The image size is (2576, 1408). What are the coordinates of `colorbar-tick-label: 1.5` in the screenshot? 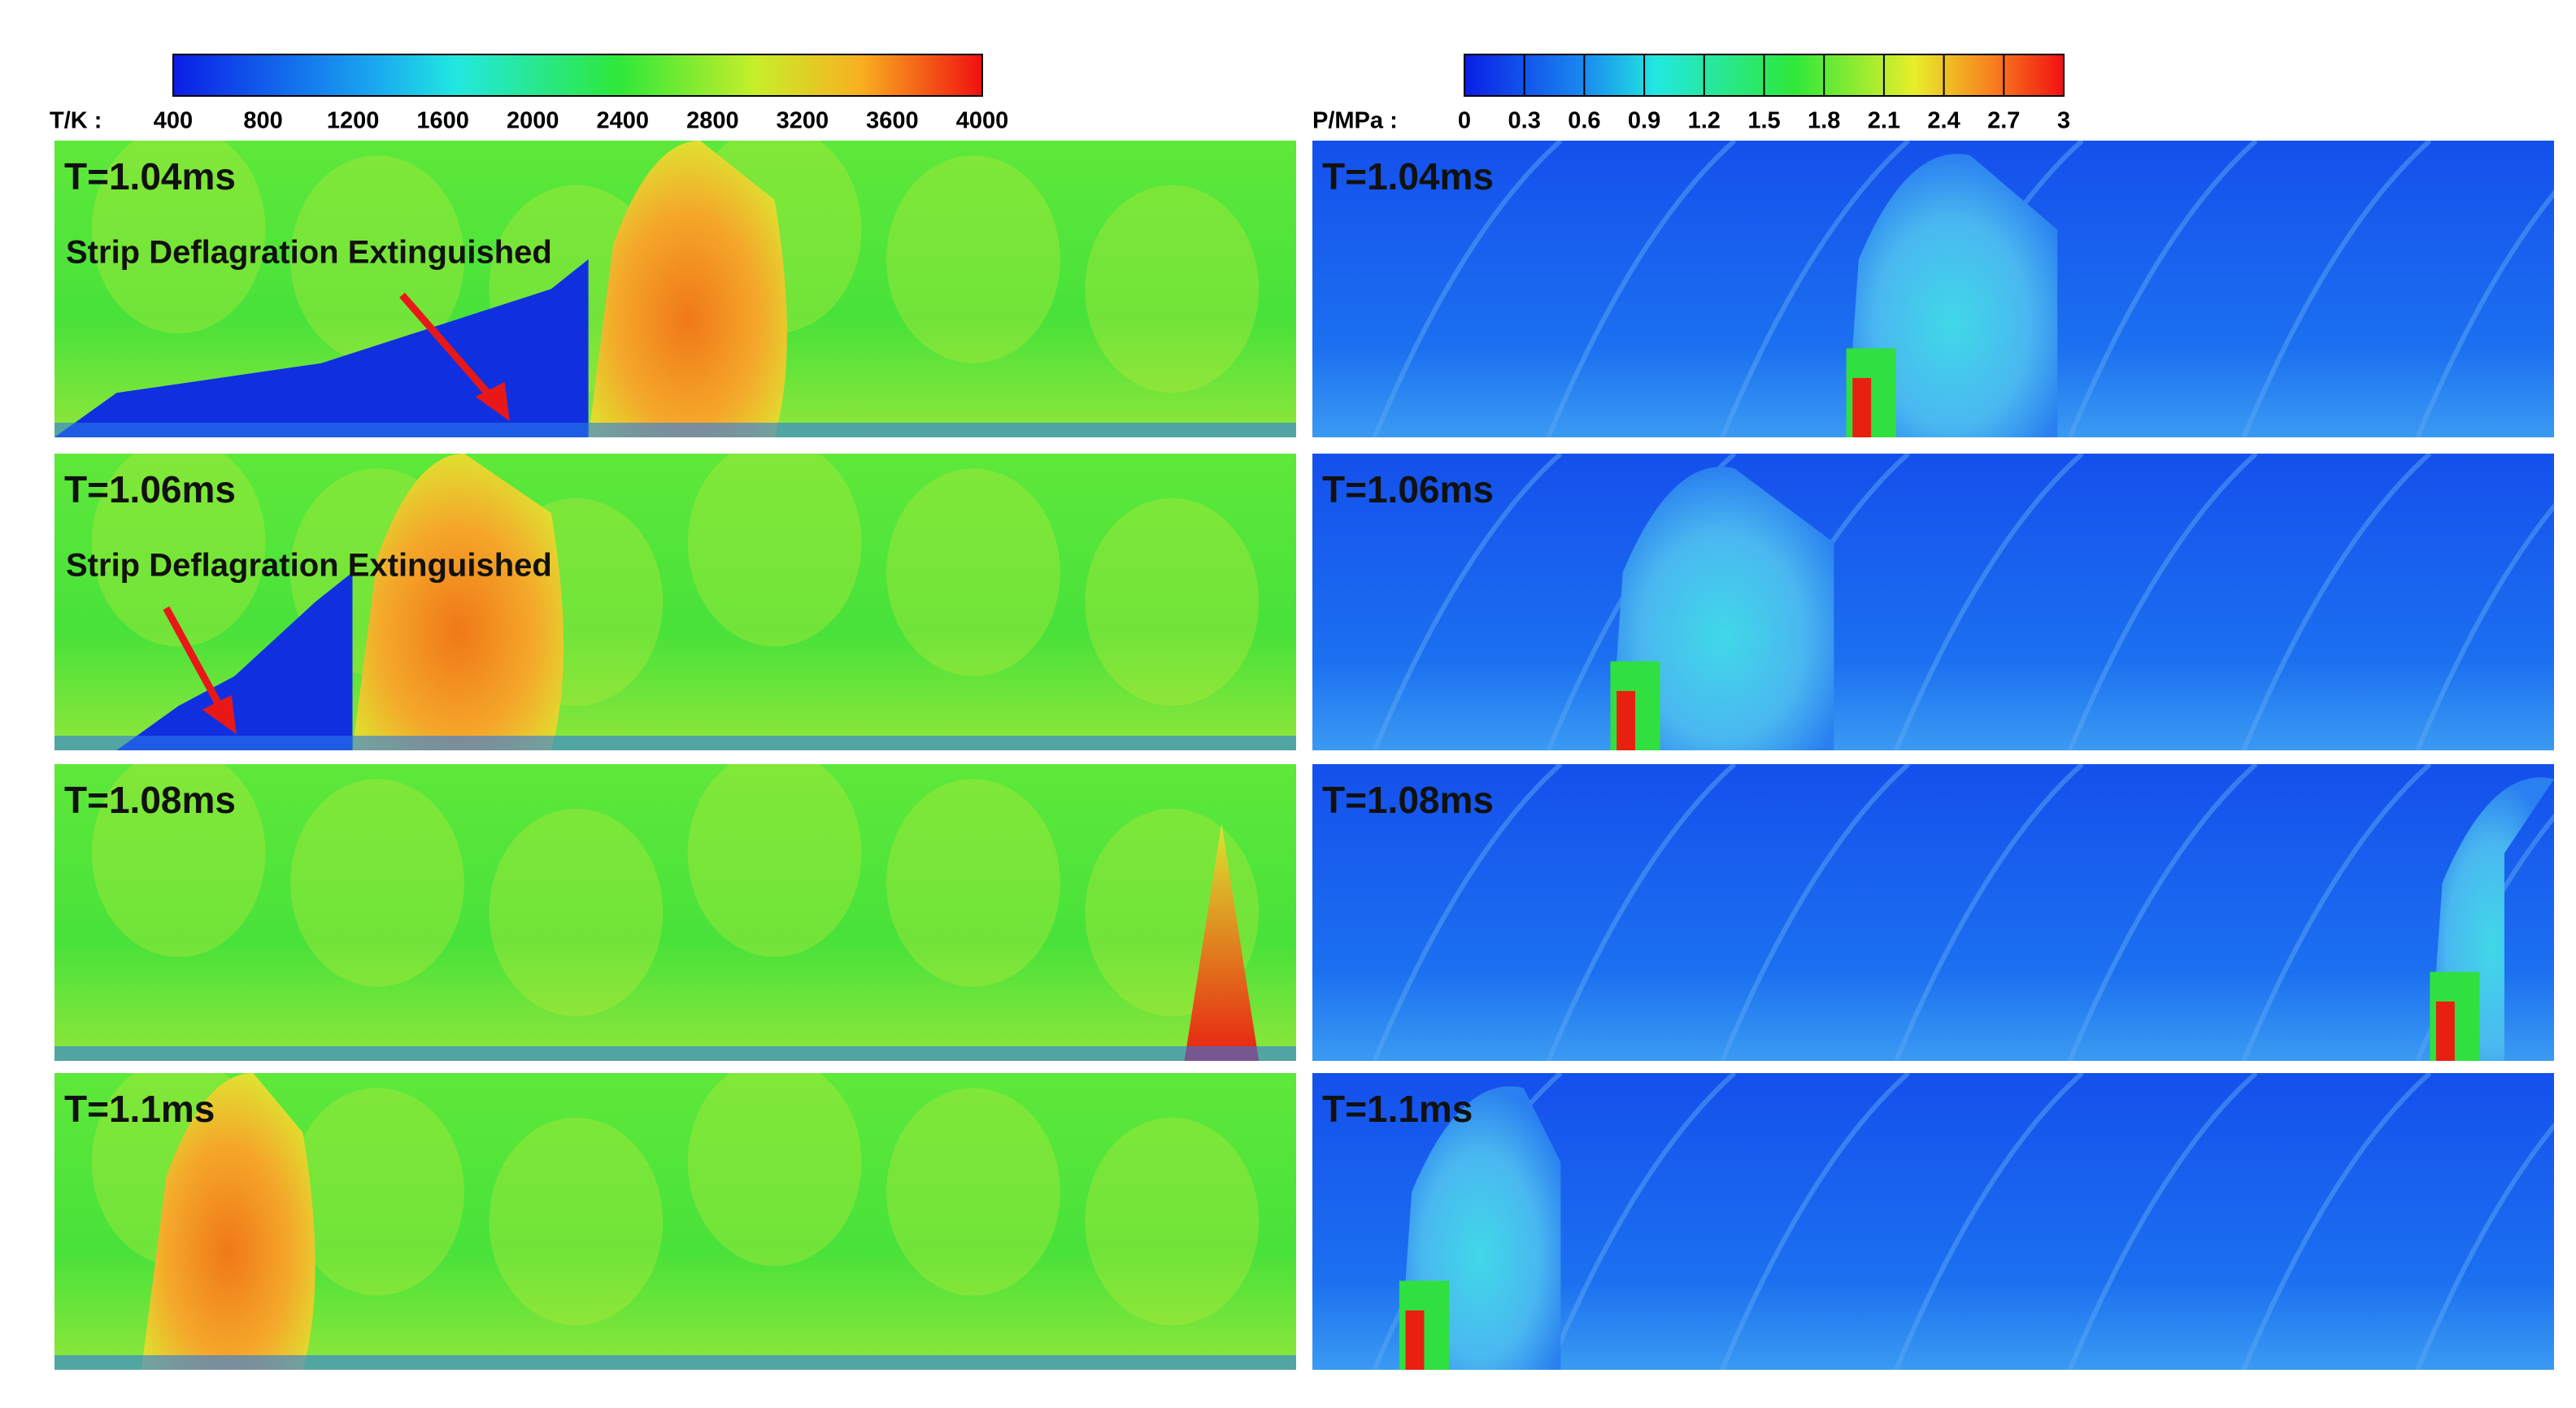 It's located at (1764, 121).